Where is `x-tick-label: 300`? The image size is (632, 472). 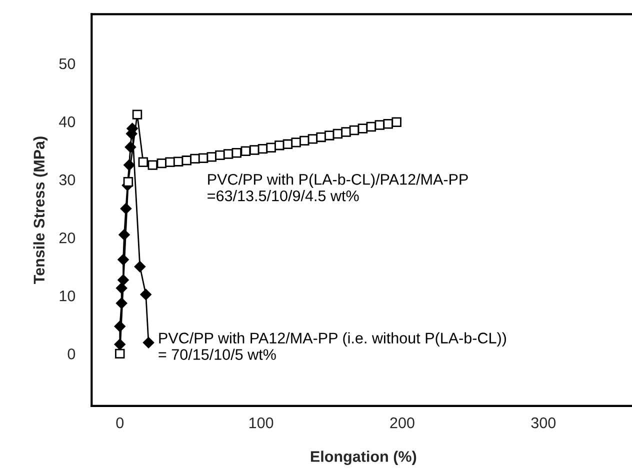 x-tick-label: 300 is located at coordinates (543, 422).